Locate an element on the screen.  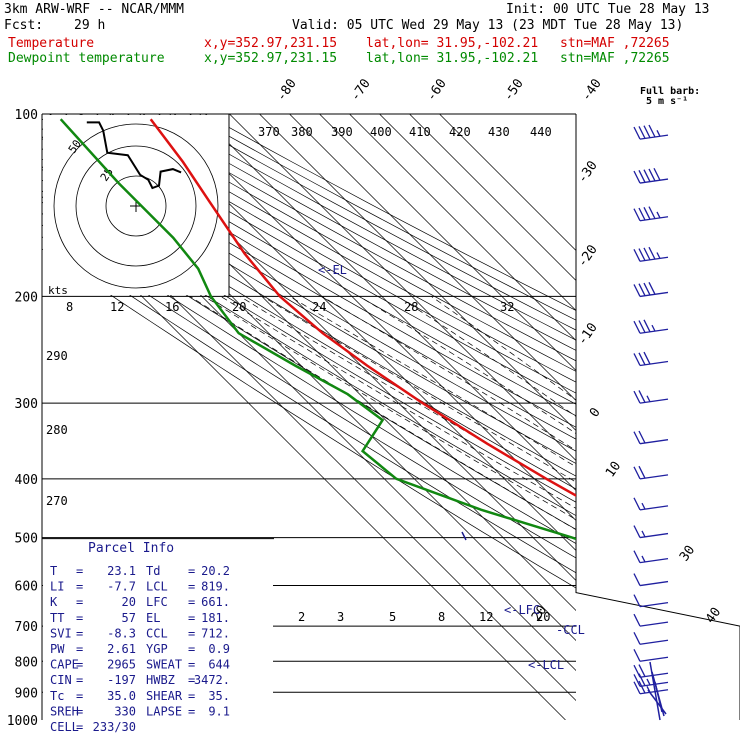
temp-label-40: 40 is located at coordinates (713, 615).